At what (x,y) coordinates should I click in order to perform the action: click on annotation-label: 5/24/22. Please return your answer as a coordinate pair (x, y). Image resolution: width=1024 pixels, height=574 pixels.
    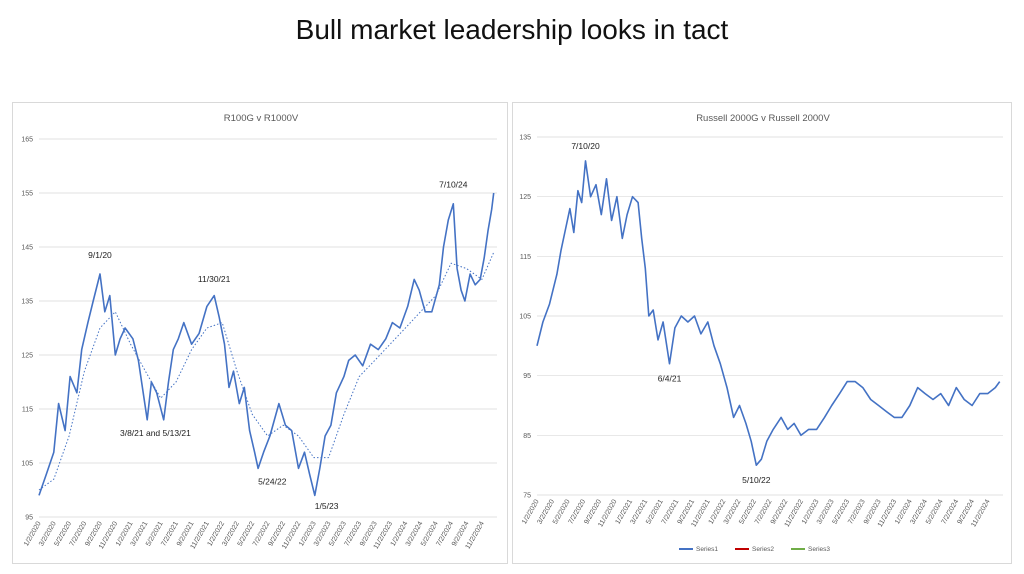
    Looking at the image, I should click on (272, 482).